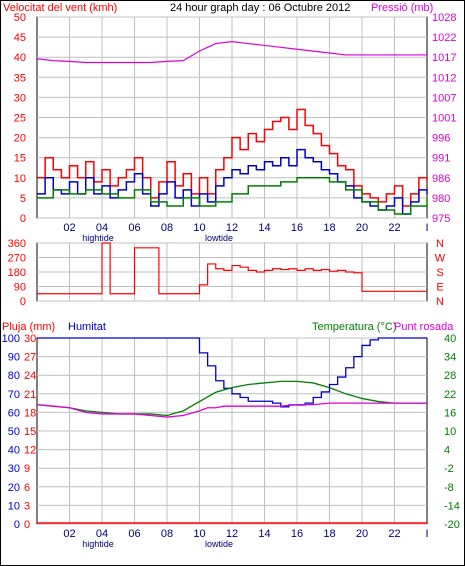 The height and width of the screenshot is (566, 465). I want to click on temperature-y-tick: -2, so click(449, 469).